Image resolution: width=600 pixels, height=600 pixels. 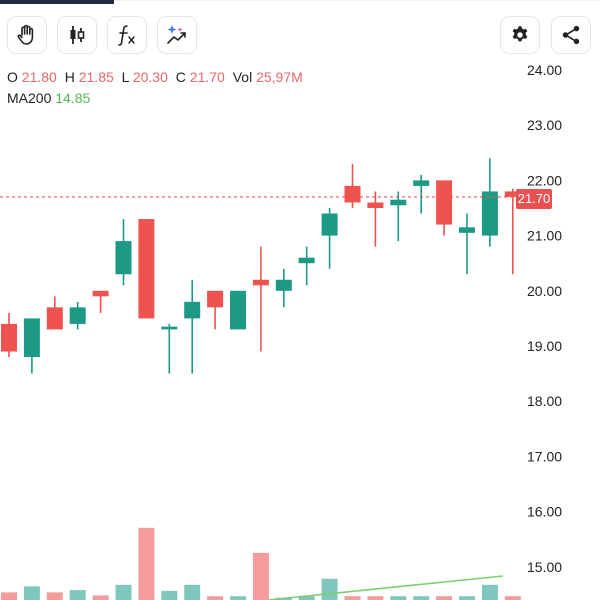 I want to click on ma-legend: MA200 14.85, so click(x=48, y=98).